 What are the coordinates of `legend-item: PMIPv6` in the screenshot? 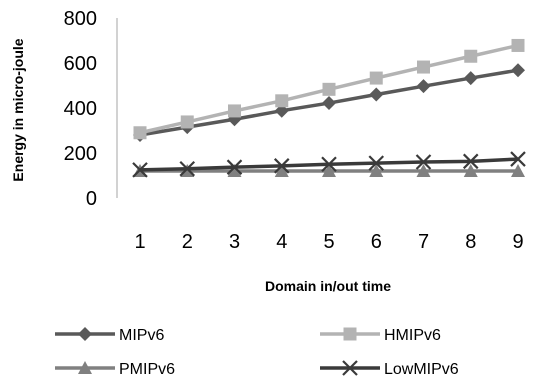 It's located at (115, 369).